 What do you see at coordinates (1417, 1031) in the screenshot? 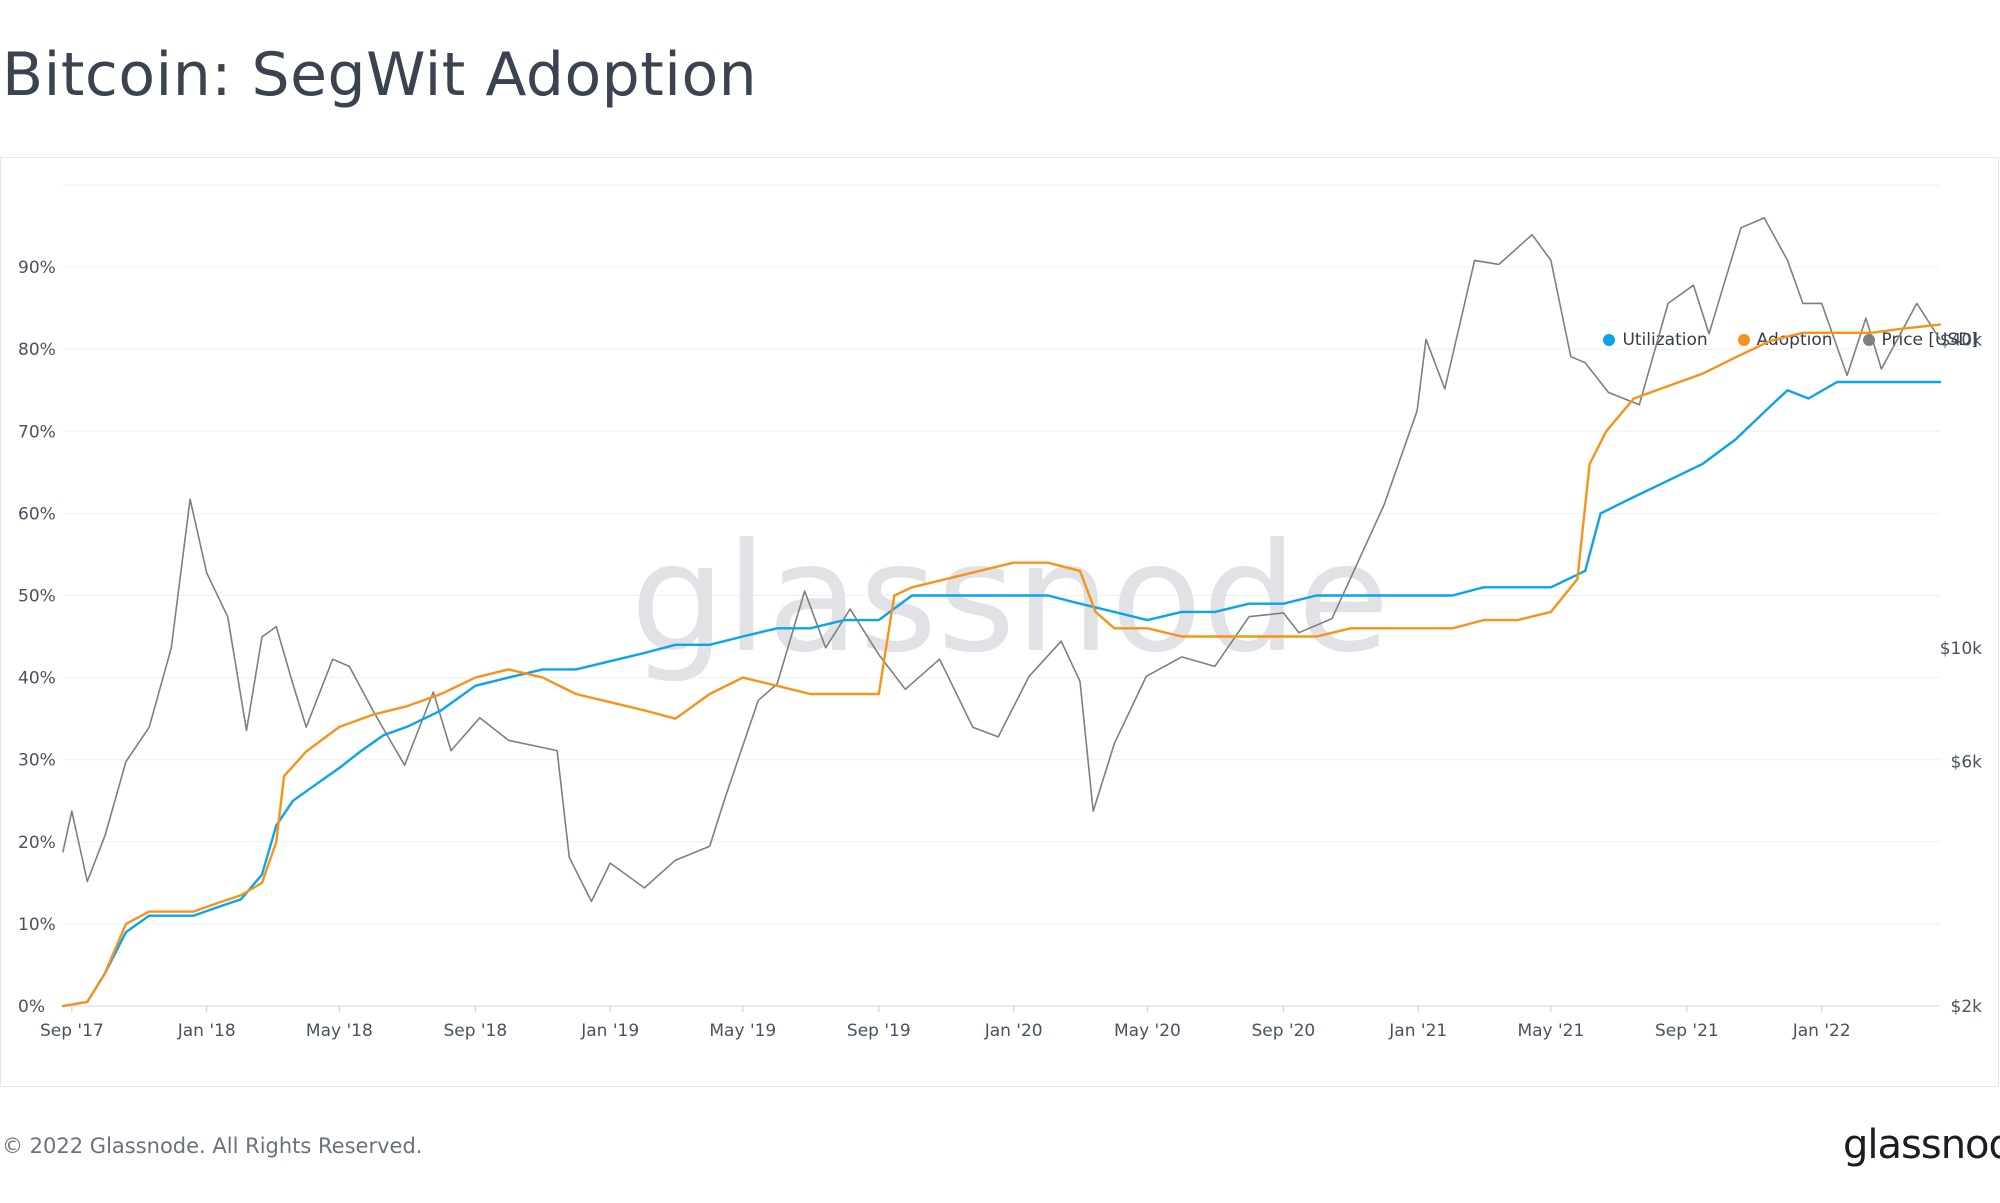
I see `x-tick-label: Jan '21` at bounding box center [1417, 1031].